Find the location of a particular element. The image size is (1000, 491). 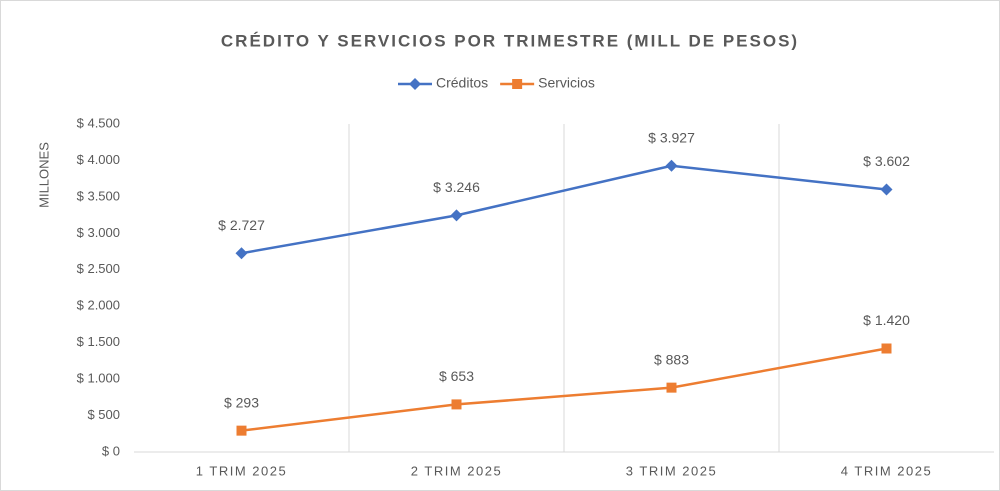

data-label: $ 293 is located at coordinates (241, 402).